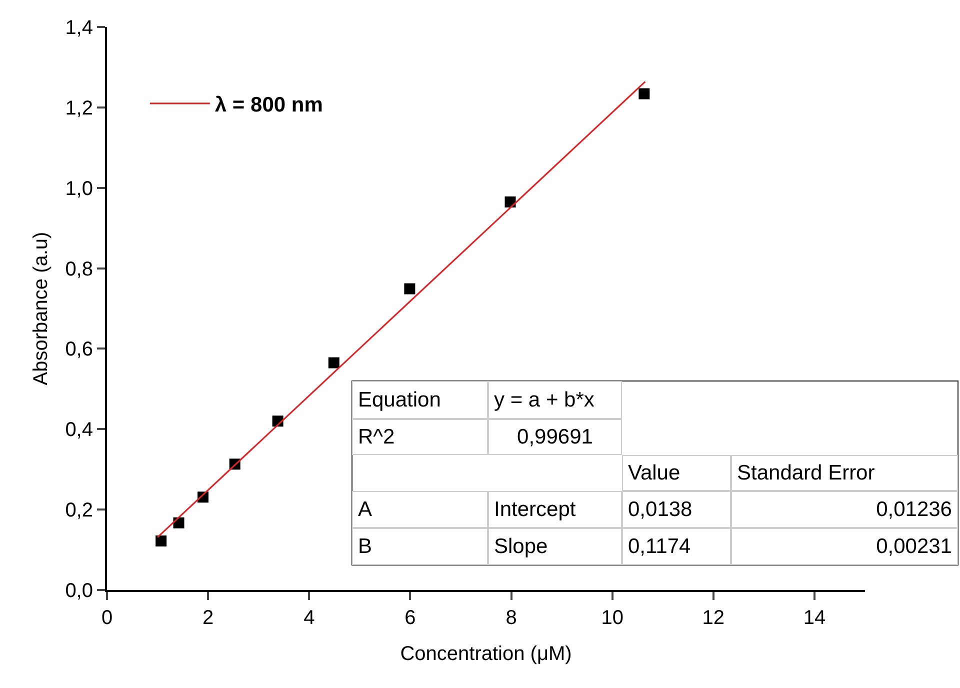  Describe the element at coordinates (79, 591) in the screenshot. I see `y-tick-label: 0,0` at that location.